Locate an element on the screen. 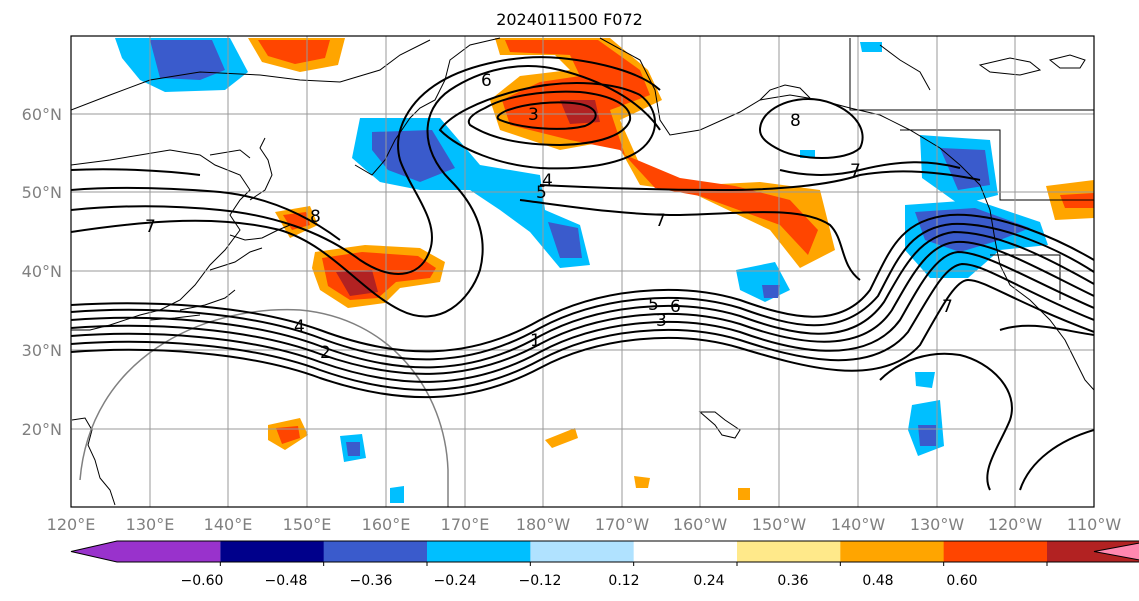 The height and width of the screenshot is (601, 1139). lon-label: 160°E is located at coordinates (386, 524).